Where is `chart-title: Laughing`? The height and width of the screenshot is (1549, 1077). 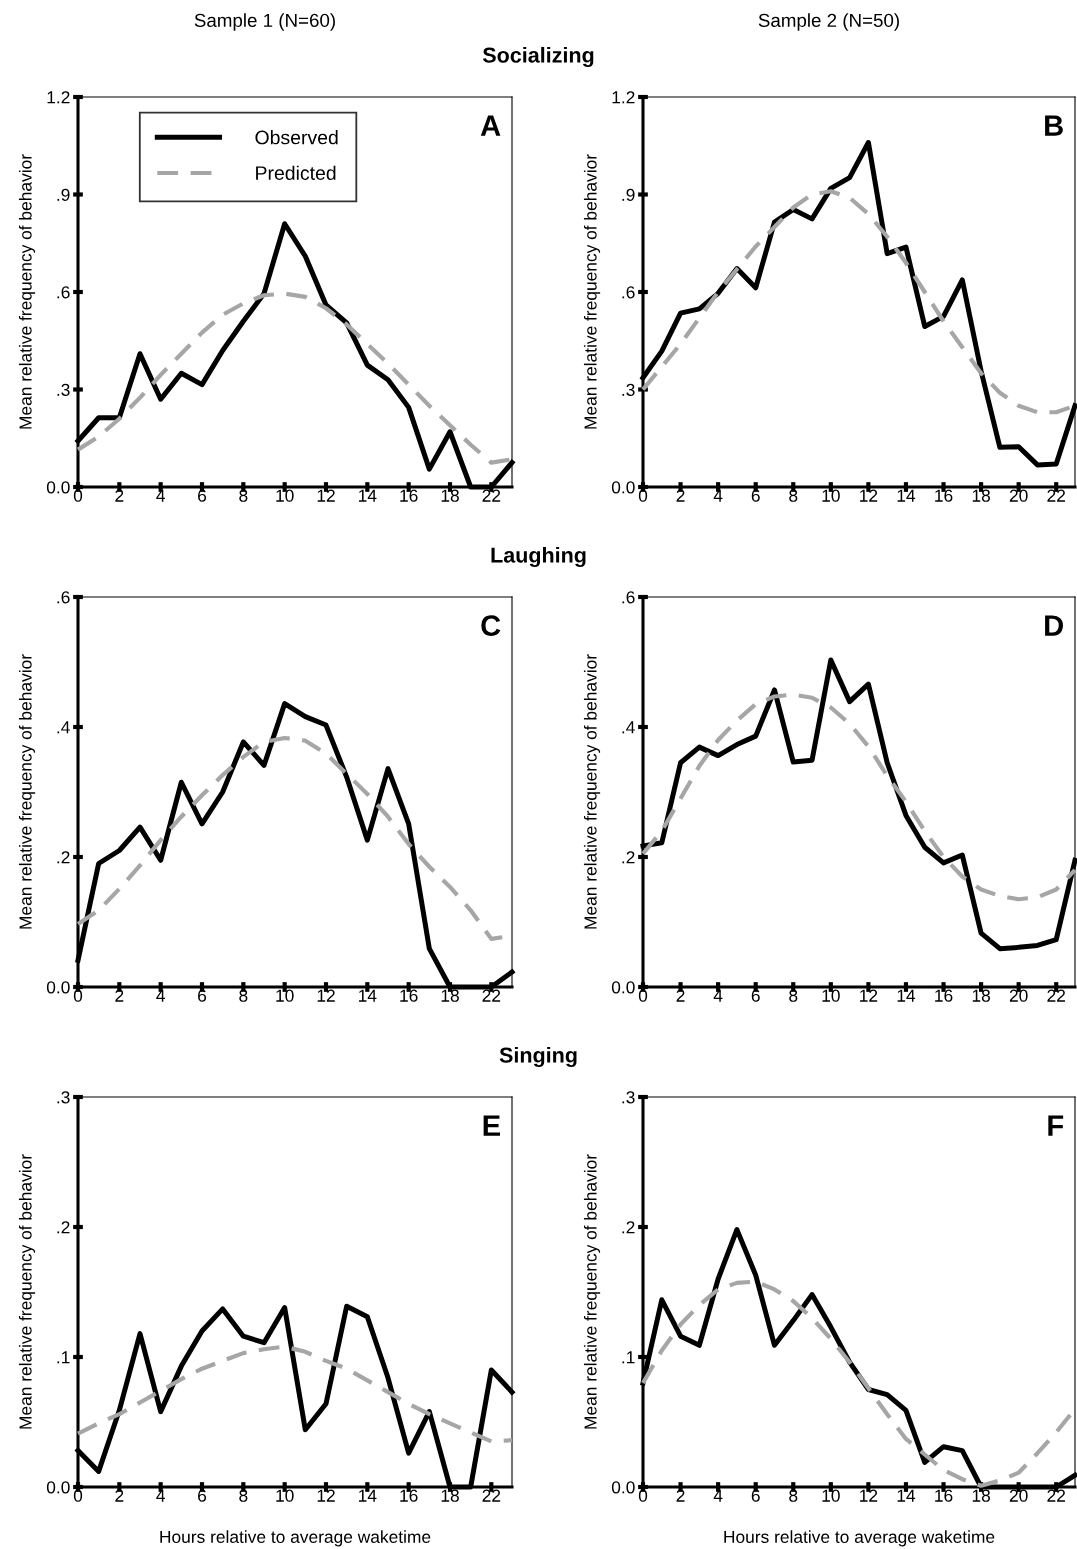 chart-title: Laughing is located at coordinates (538, 557).